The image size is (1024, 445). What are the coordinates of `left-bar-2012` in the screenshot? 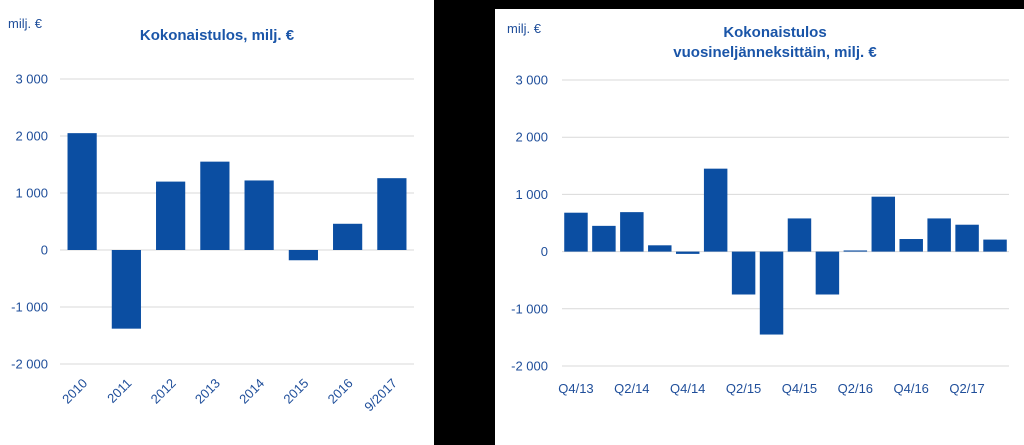 It's located at (171, 215).